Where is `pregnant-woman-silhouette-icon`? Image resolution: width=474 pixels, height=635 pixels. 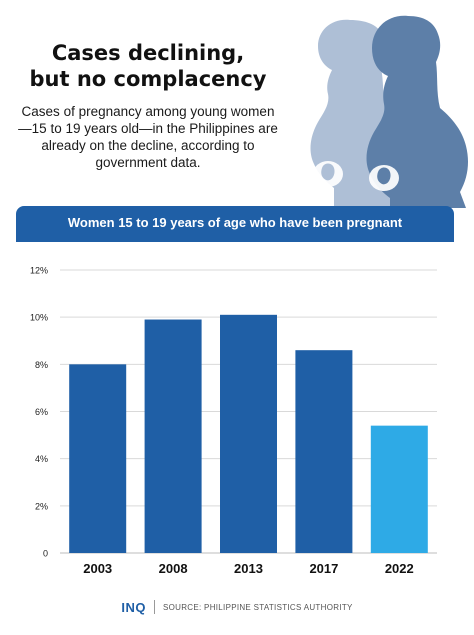
pregnant-woman-silhouette-icon is located at coordinates (389, 111).